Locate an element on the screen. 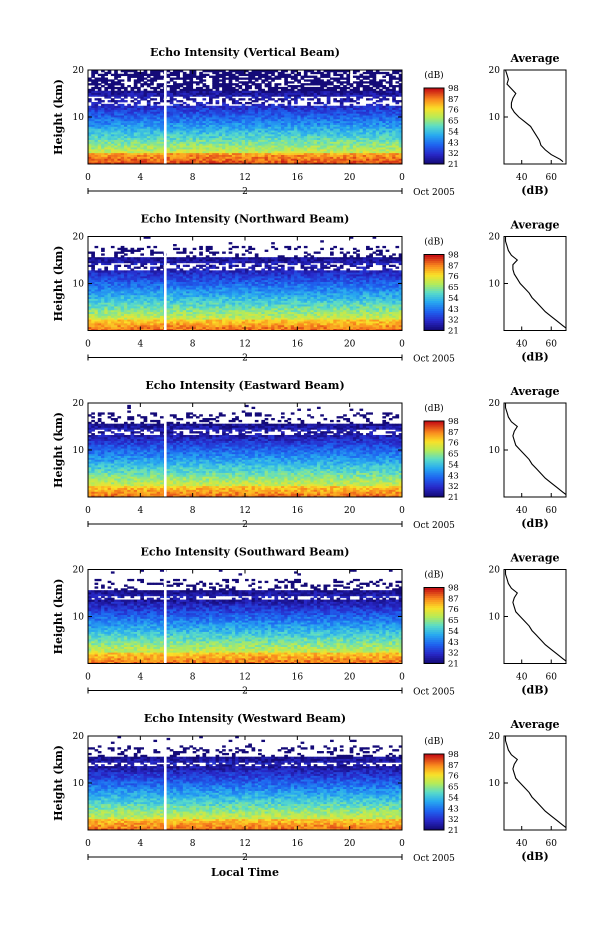  panel-title: Echo Intensity (Northward Beam) is located at coordinates (245, 219).